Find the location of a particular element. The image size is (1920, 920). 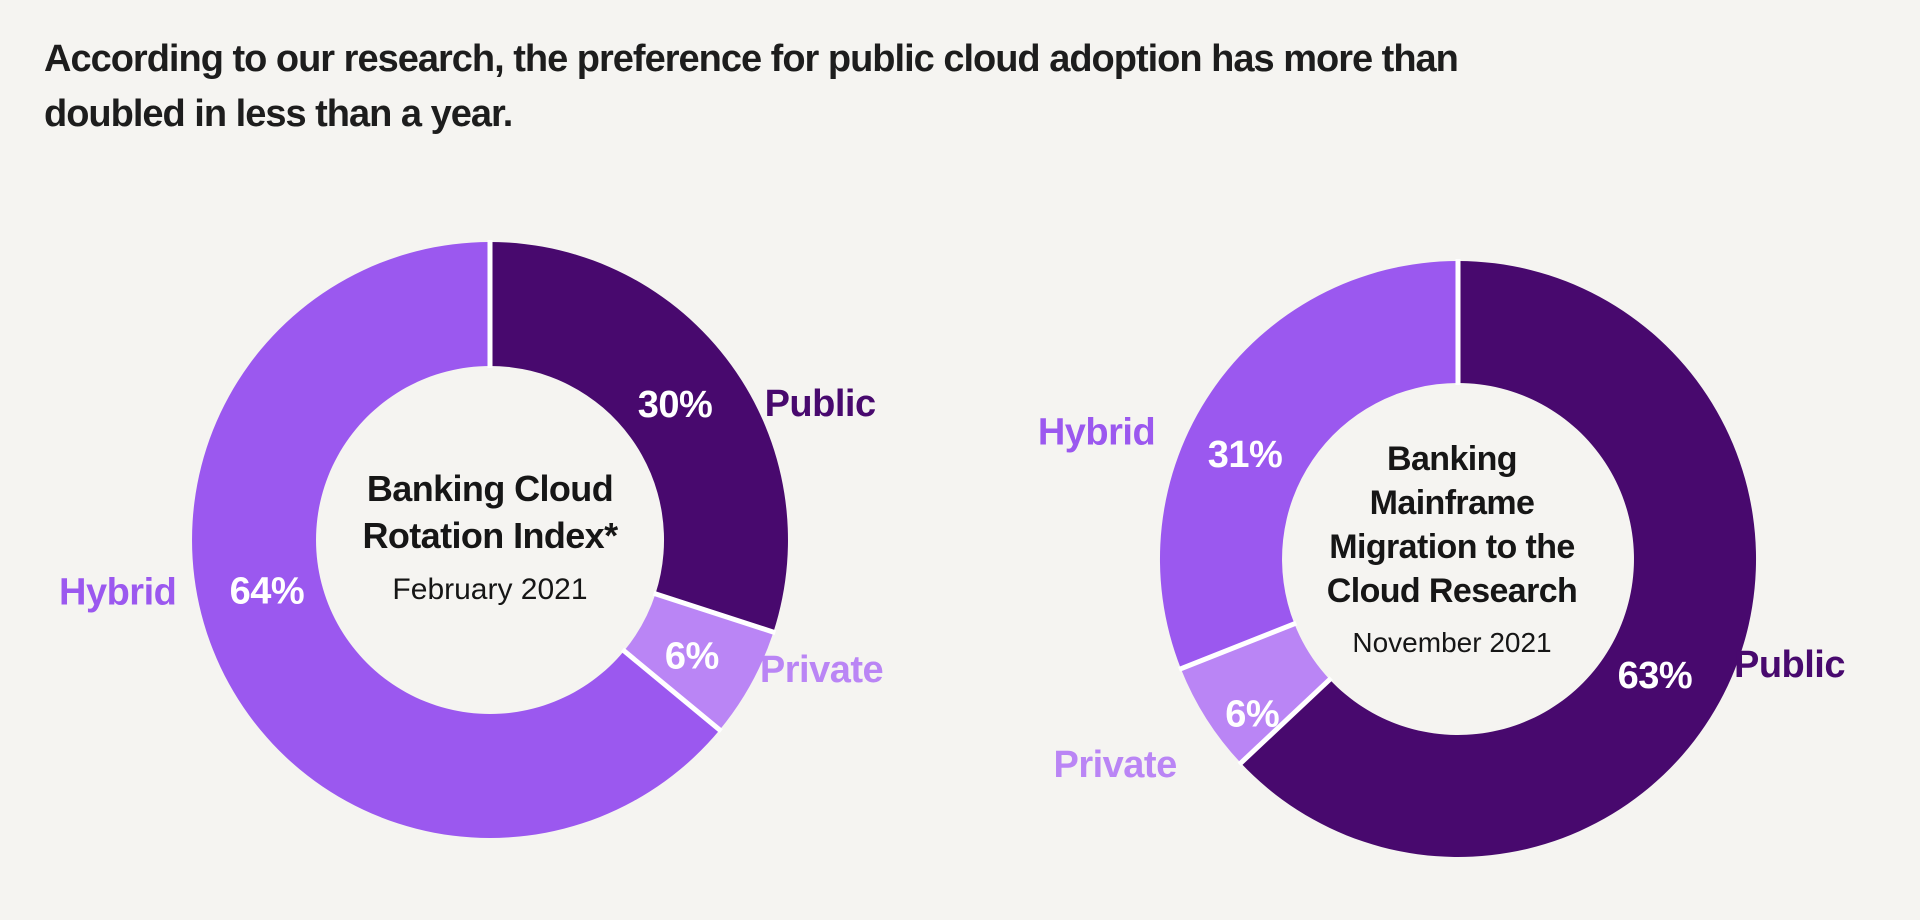

donut-0-center-title-line: Rotation Index* is located at coordinates (490, 535).